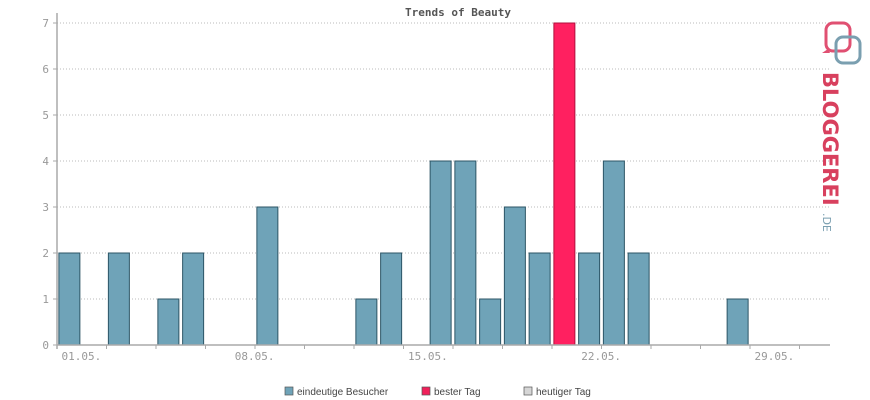 The width and height of the screenshot is (870, 400). What do you see at coordinates (775, 356) in the screenshot?
I see `x-tick-label: 29.05.` at bounding box center [775, 356].